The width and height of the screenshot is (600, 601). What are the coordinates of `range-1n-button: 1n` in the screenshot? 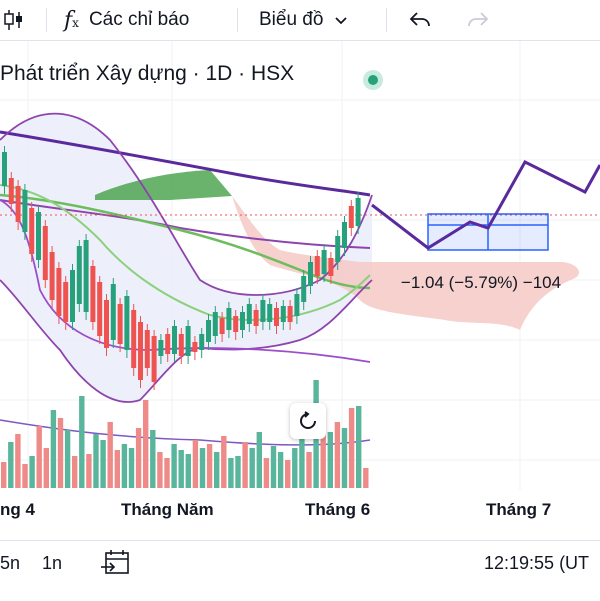 It's located at (52, 562).